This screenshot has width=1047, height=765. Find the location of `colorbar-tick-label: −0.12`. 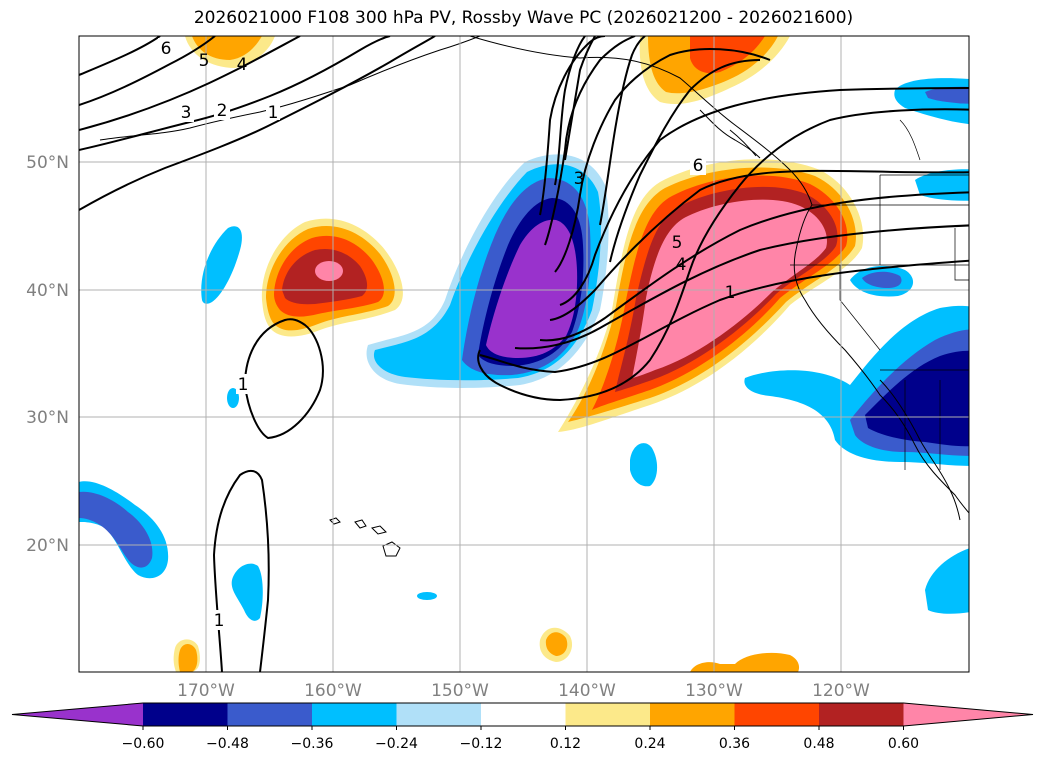

colorbar-tick-label: −0.12 is located at coordinates (481, 744).